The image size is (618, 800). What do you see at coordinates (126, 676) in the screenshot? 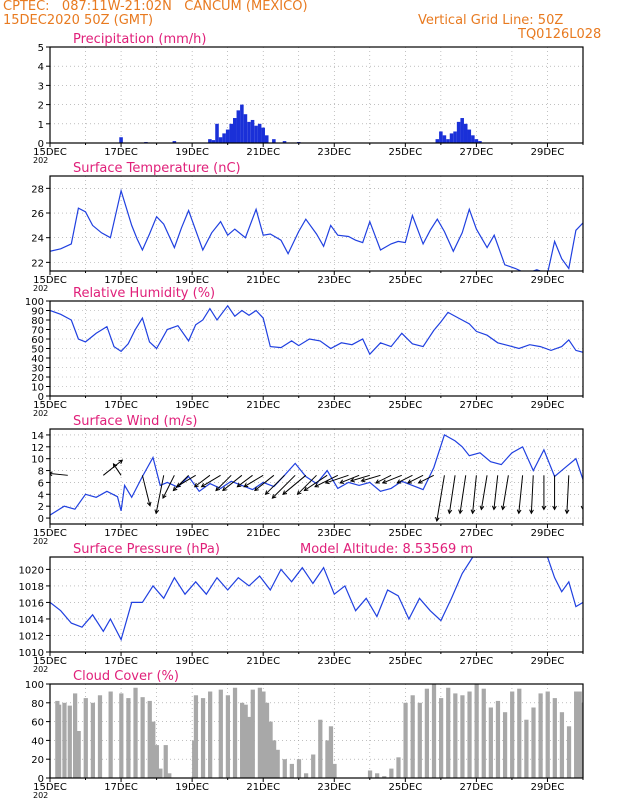
I see `cloud-title: Cloud Cover (%)` at bounding box center [126, 676].